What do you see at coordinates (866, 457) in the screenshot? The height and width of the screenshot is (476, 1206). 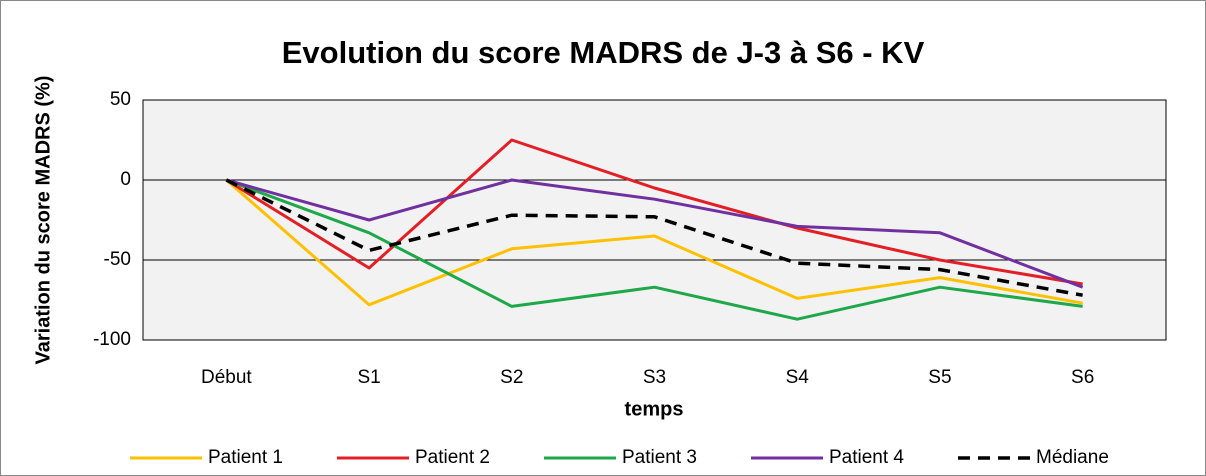 I see `legend-label: Patient 4` at bounding box center [866, 457].